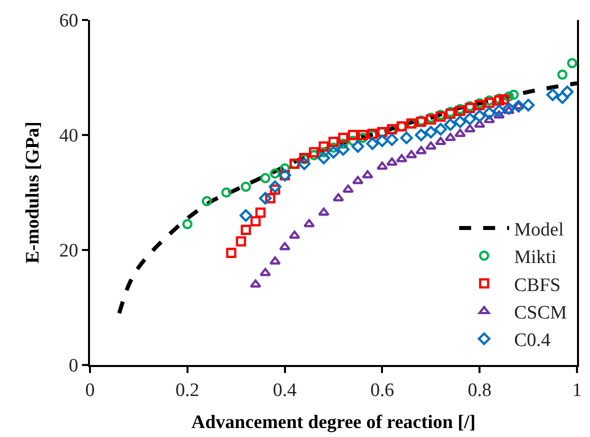  I want to click on y-axis-title: E-modulus [GPa], so click(33, 193).